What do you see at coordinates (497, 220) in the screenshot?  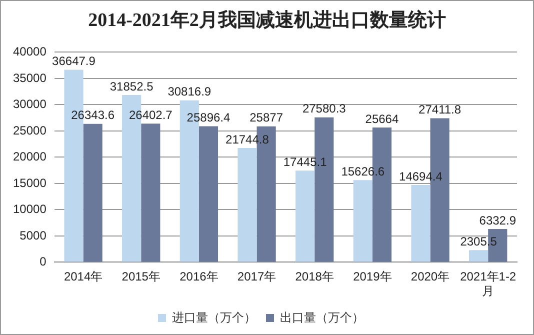 I see `data-label: 6332.9` at bounding box center [497, 220].